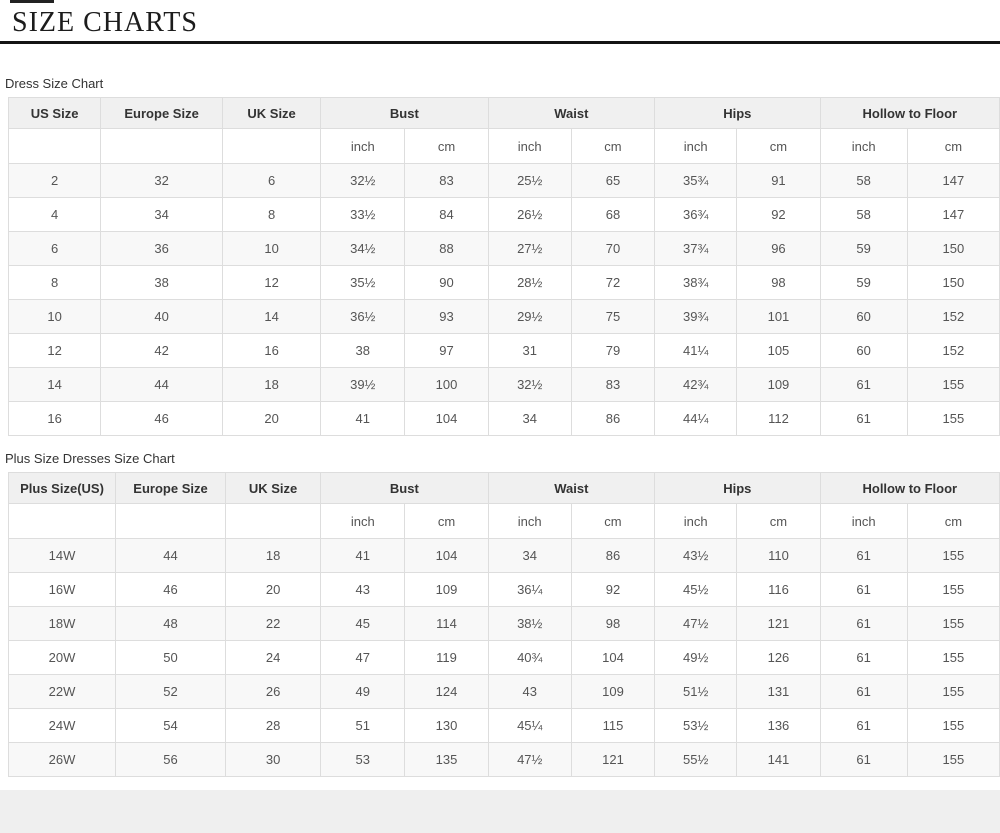 The width and height of the screenshot is (1000, 833). Describe the element at coordinates (696, 759) in the screenshot. I see `table-cell: 55½` at that location.